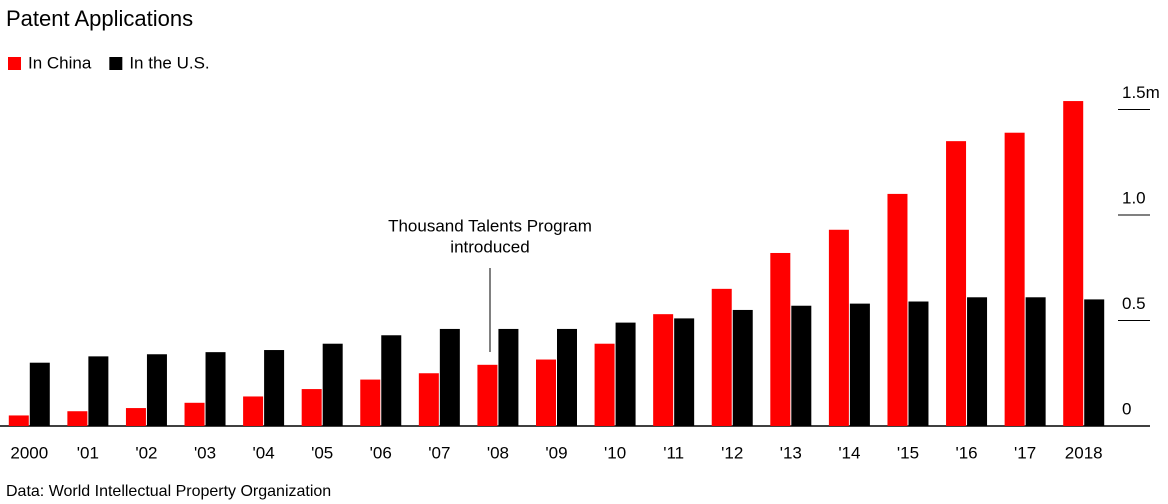  What do you see at coordinates (99, 18) in the screenshot?
I see `chart-title: Patent Applications` at bounding box center [99, 18].